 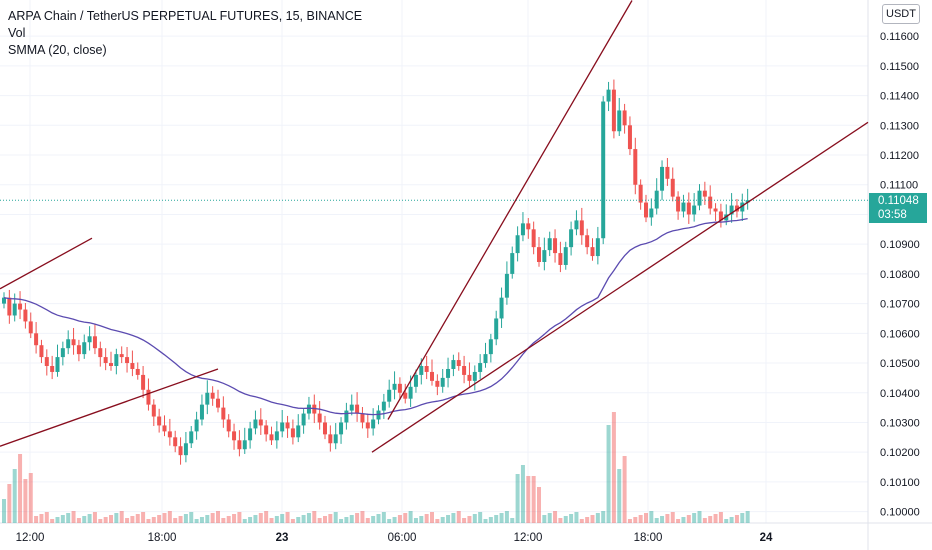 What do you see at coordinates (162, 538) in the screenshot?
I see `x-tick-label: 18:00` at bounding box center [162, 538].